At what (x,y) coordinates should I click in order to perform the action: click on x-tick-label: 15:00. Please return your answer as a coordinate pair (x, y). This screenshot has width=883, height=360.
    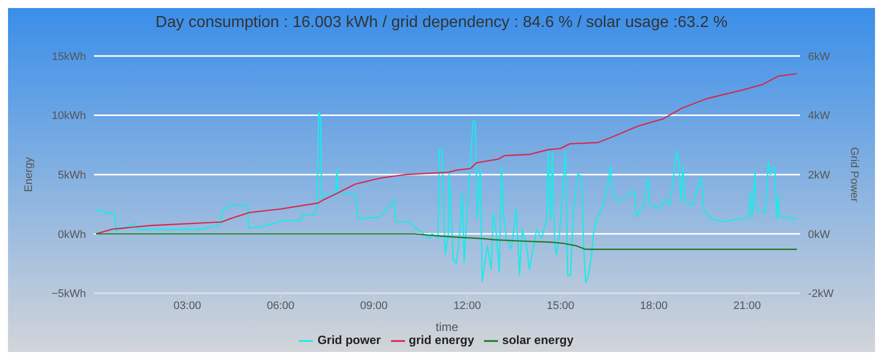
    Looking at the image, I should click on (560, 306).